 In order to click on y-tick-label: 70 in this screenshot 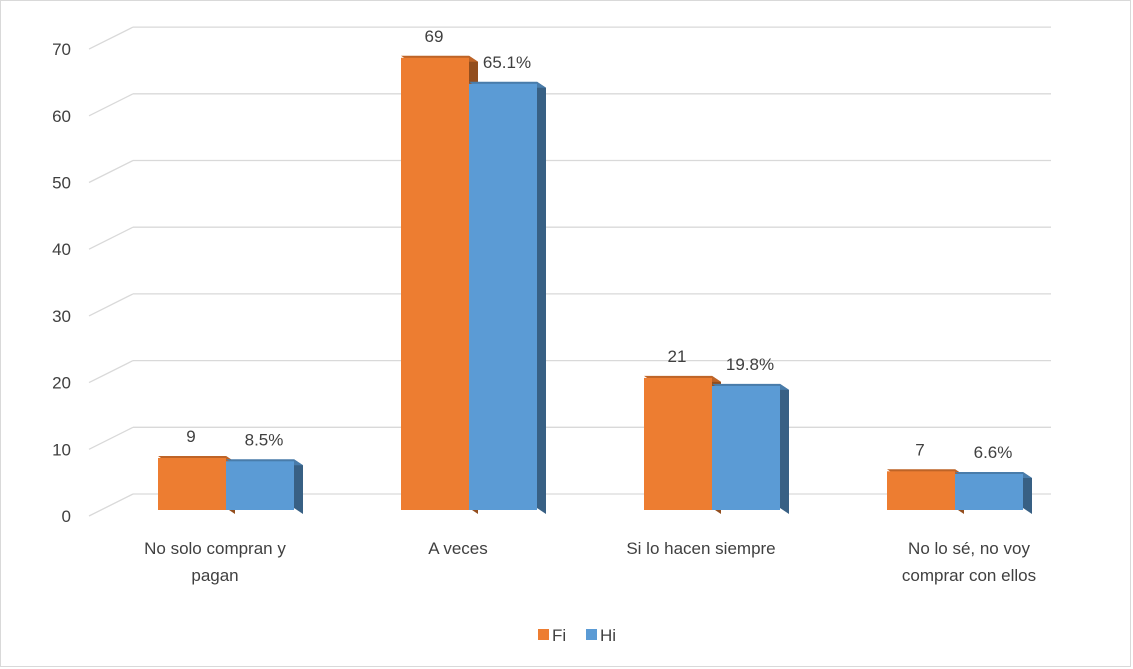, I will do `click(61, 49)`.